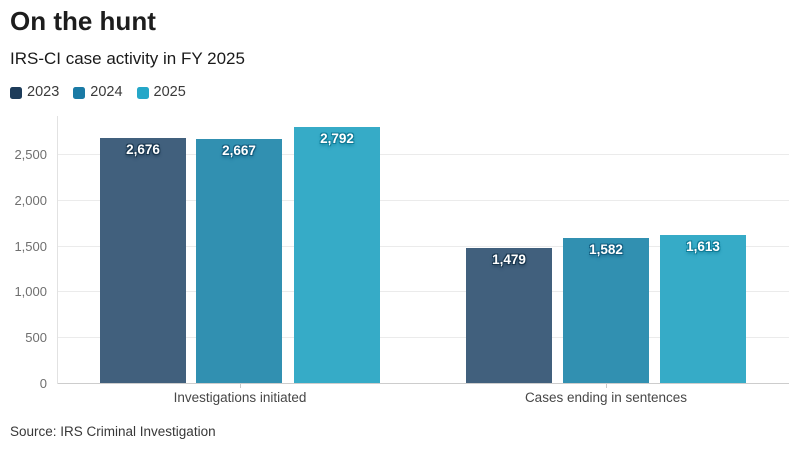 This screenshot has width=800, height=450. I want to click on source-note: Source: IRS Criminal Investigation, so click(113, 431).